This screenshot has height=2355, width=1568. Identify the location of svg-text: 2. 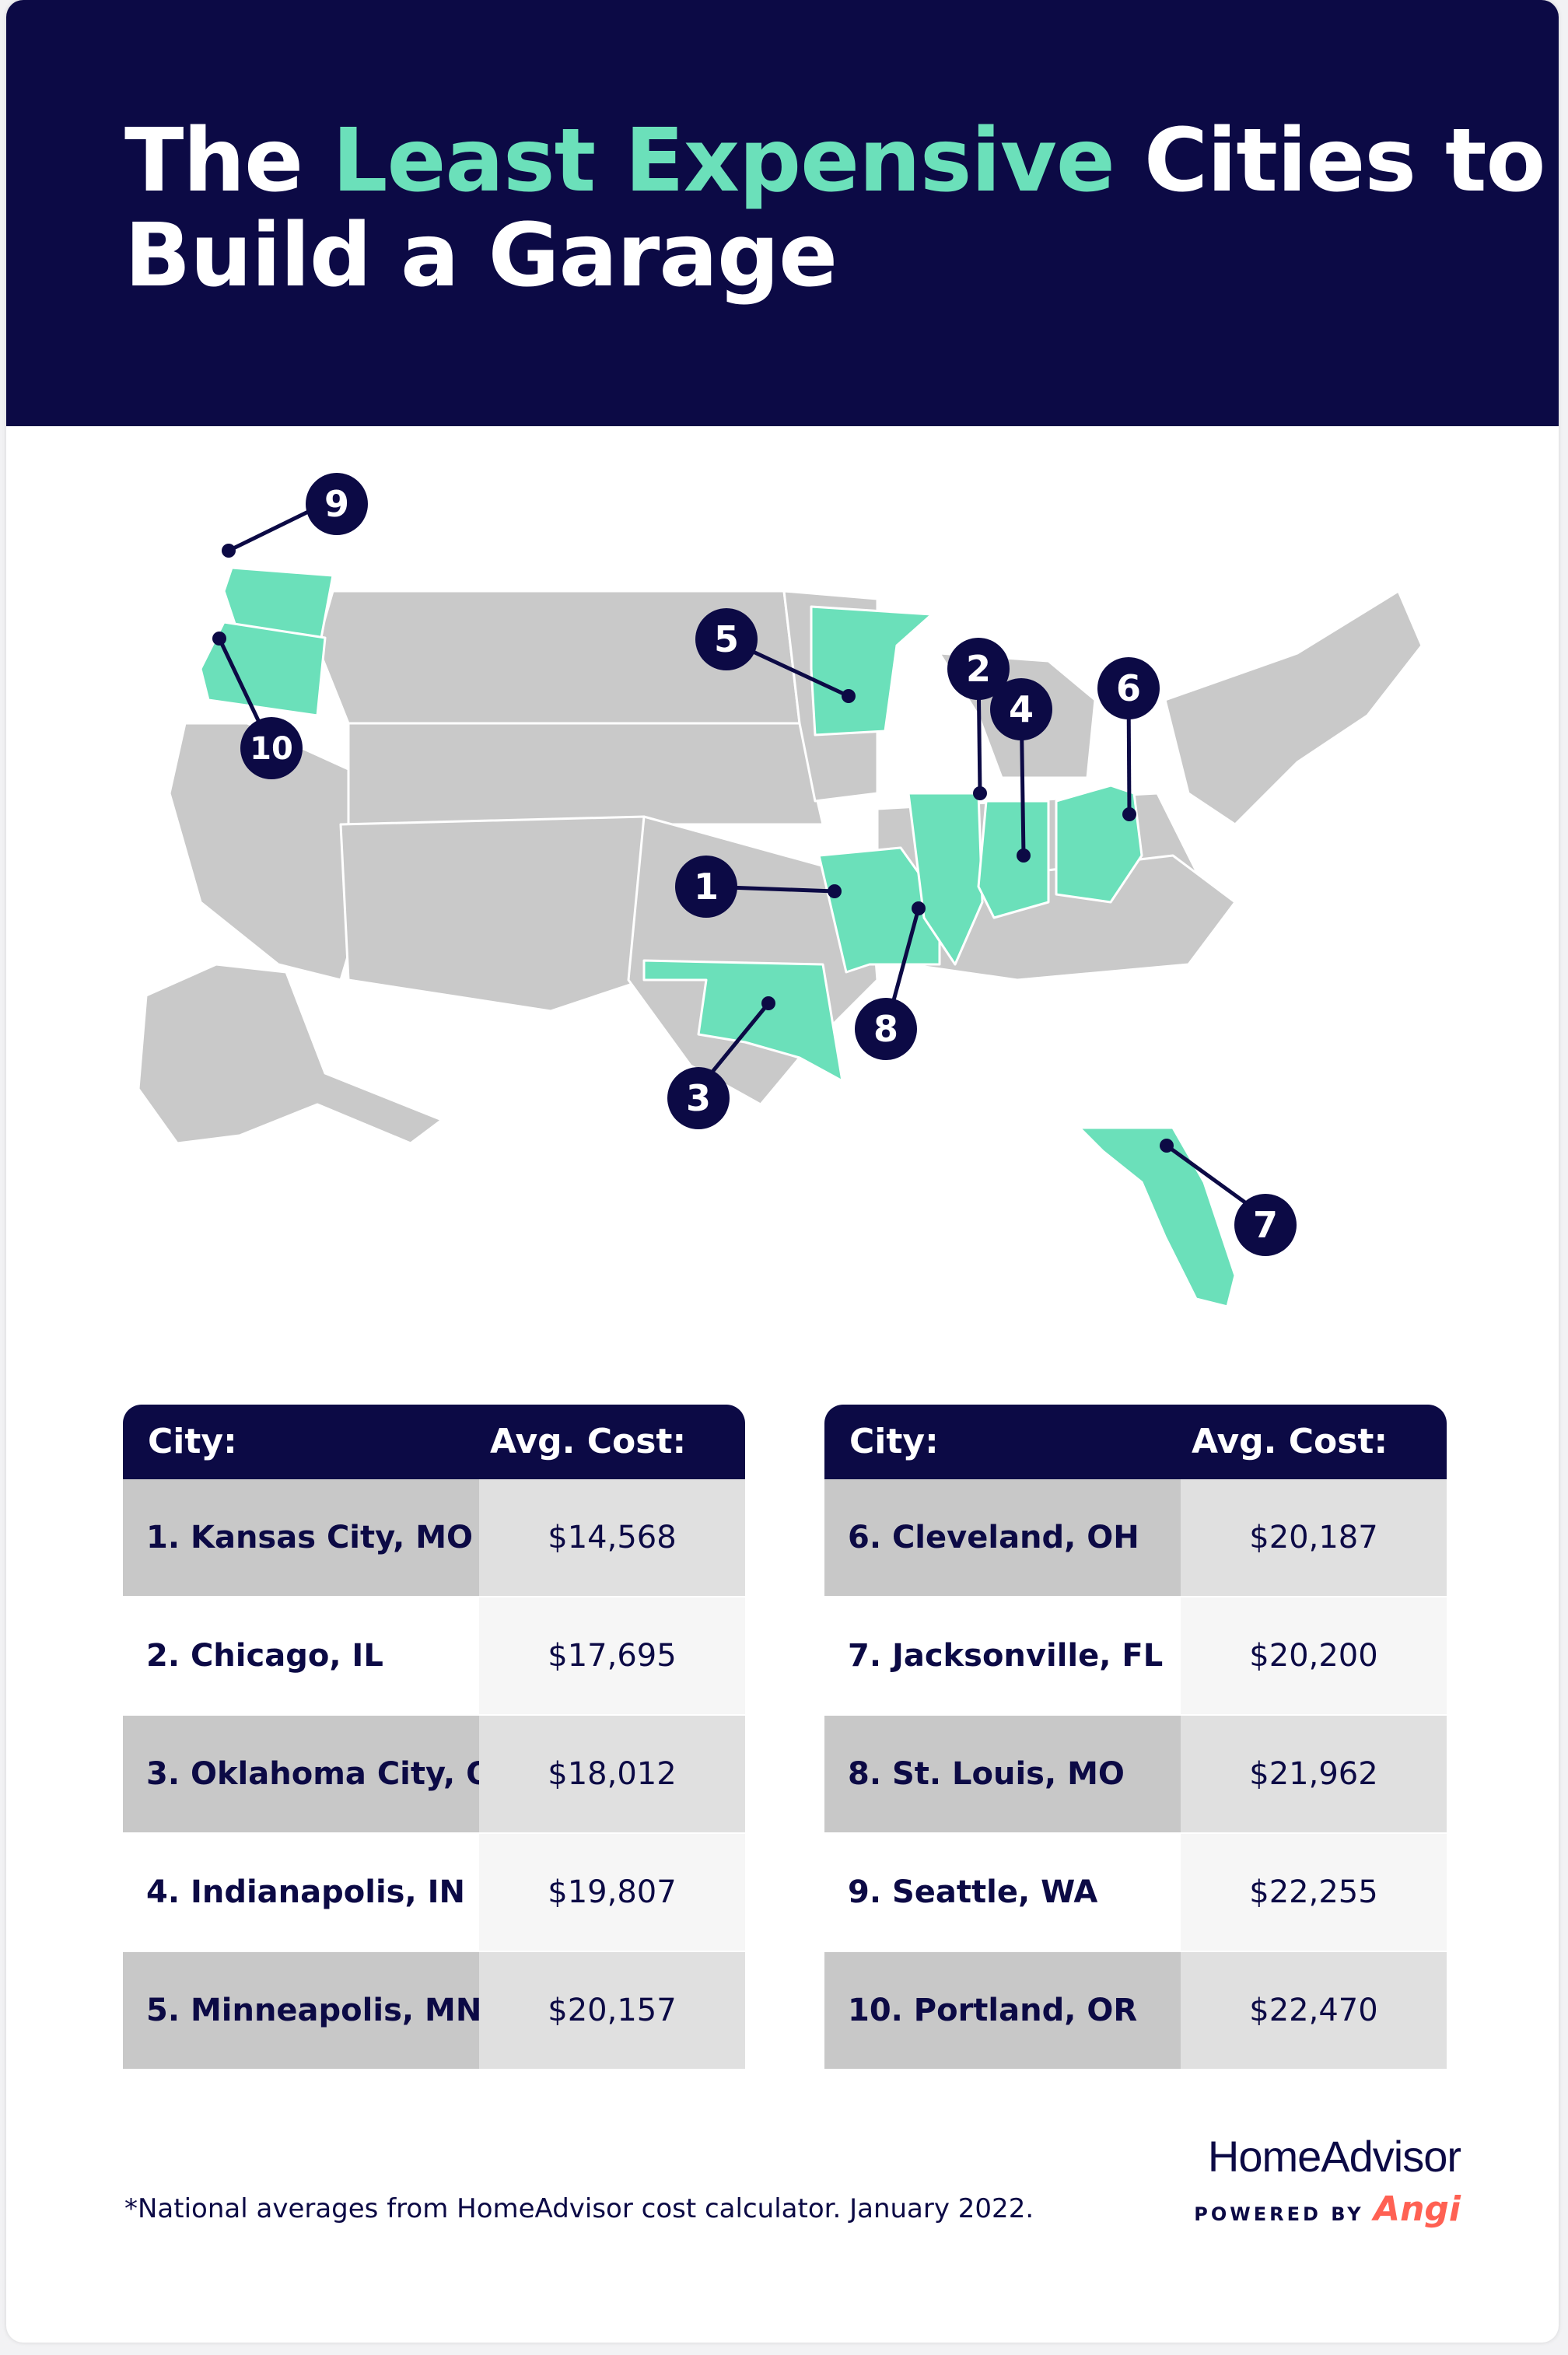
(979, 669).